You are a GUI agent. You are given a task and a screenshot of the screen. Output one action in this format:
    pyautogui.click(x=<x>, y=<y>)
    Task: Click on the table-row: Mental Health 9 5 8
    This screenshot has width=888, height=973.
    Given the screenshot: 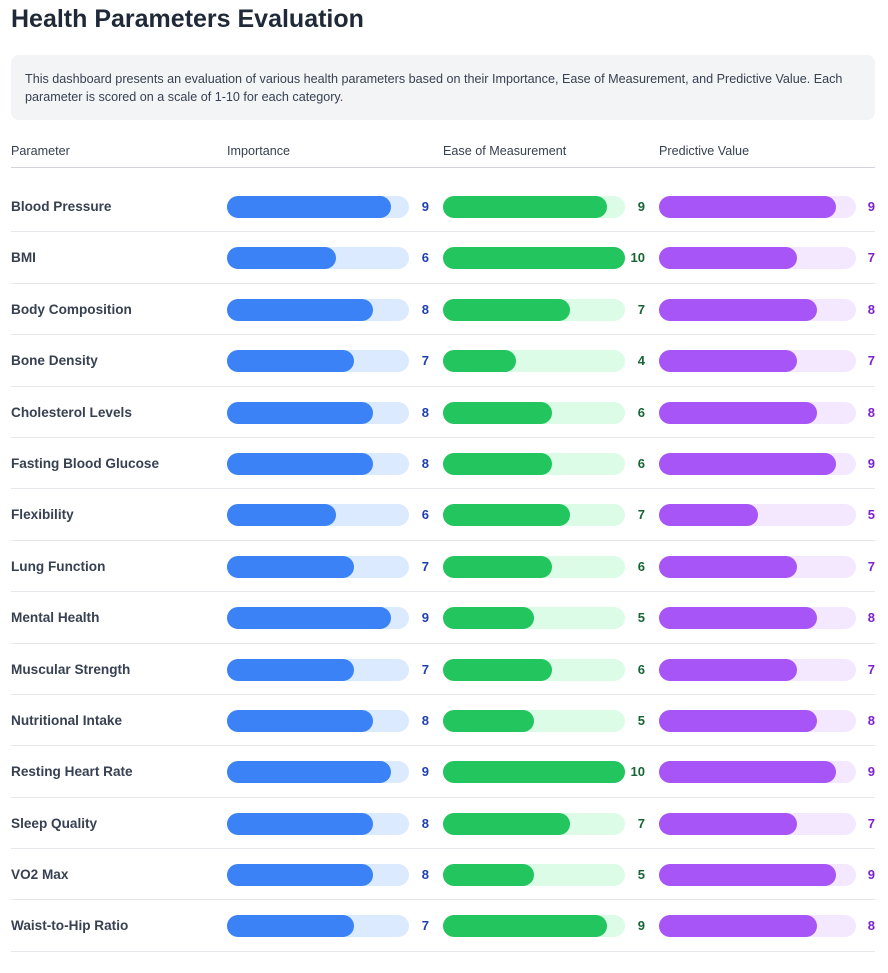 What is the action you would take?
    pyautogui.click(x=443, y=618)
    